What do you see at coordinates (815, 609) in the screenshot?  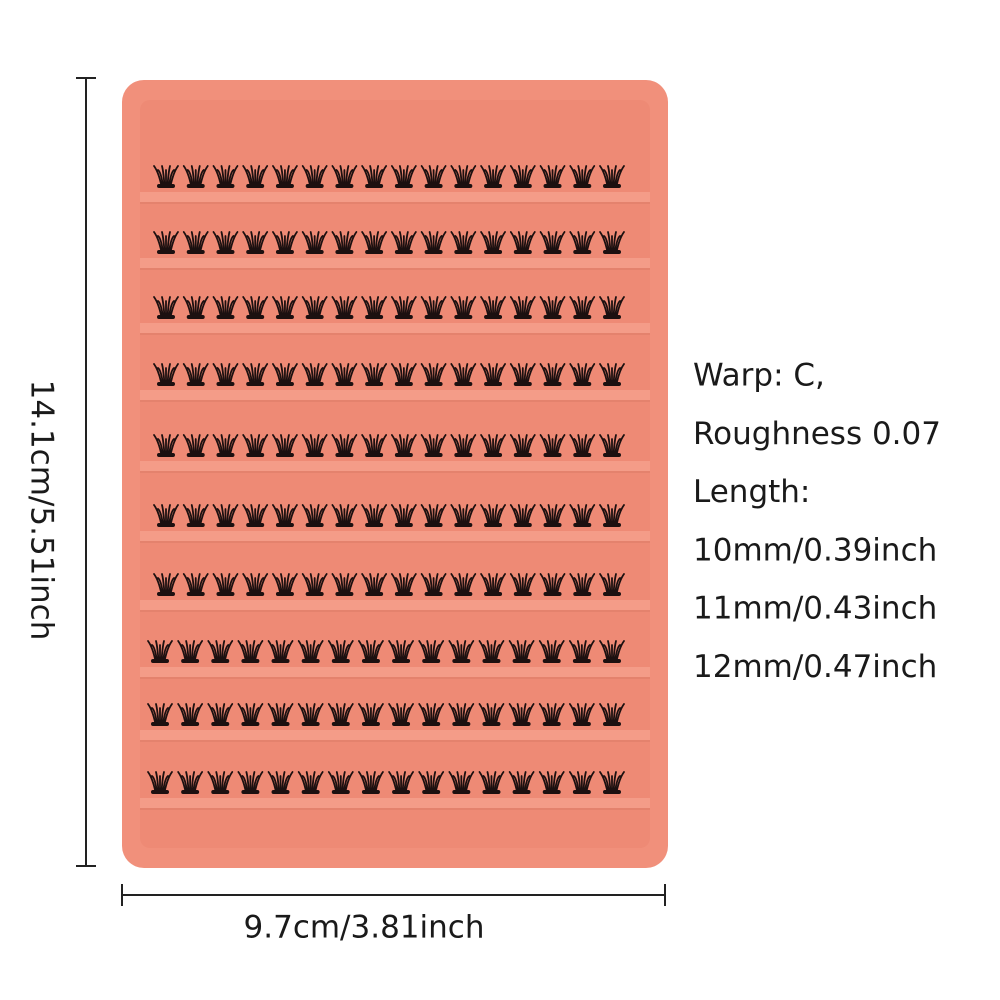 I see `spec-line: 11mm/0.43inch` at bounding box center [815, 609].